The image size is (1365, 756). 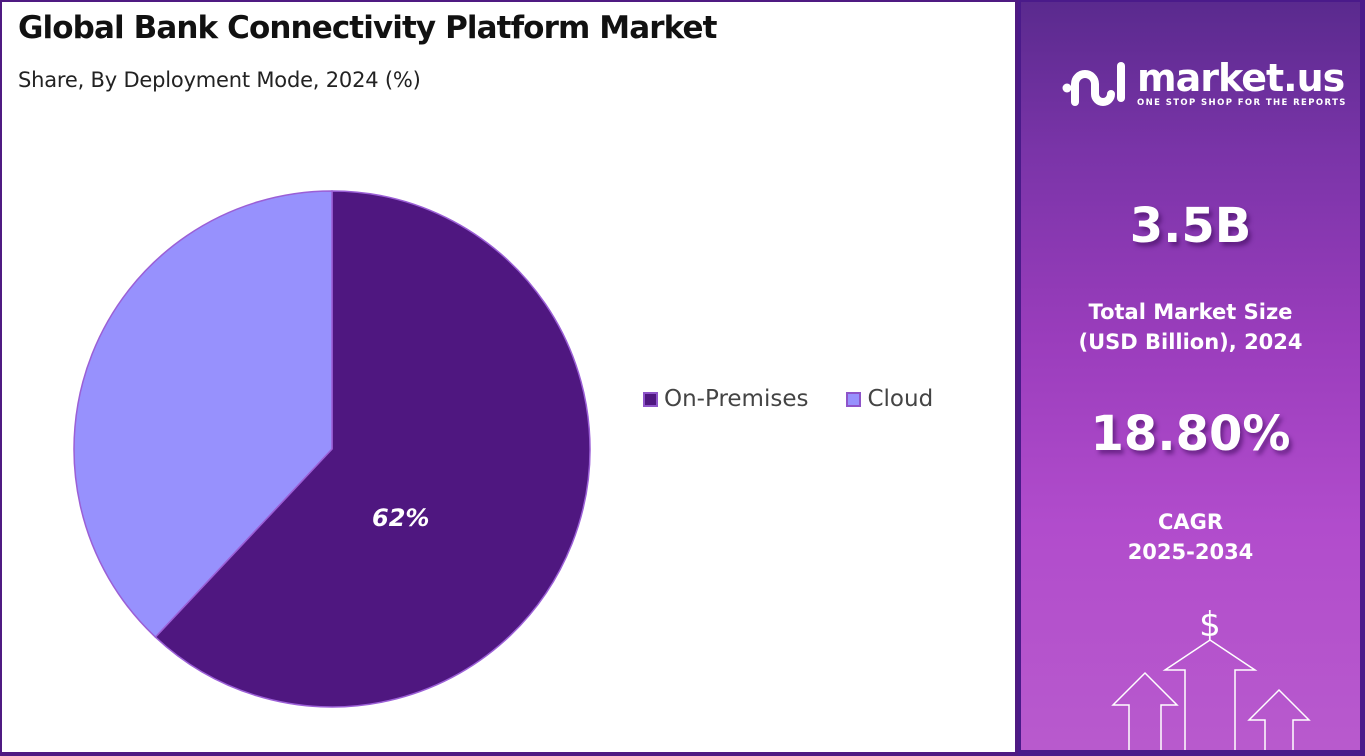 I want to click on legend-label-on-premises: On-Premises, so click(x=736, y=399).